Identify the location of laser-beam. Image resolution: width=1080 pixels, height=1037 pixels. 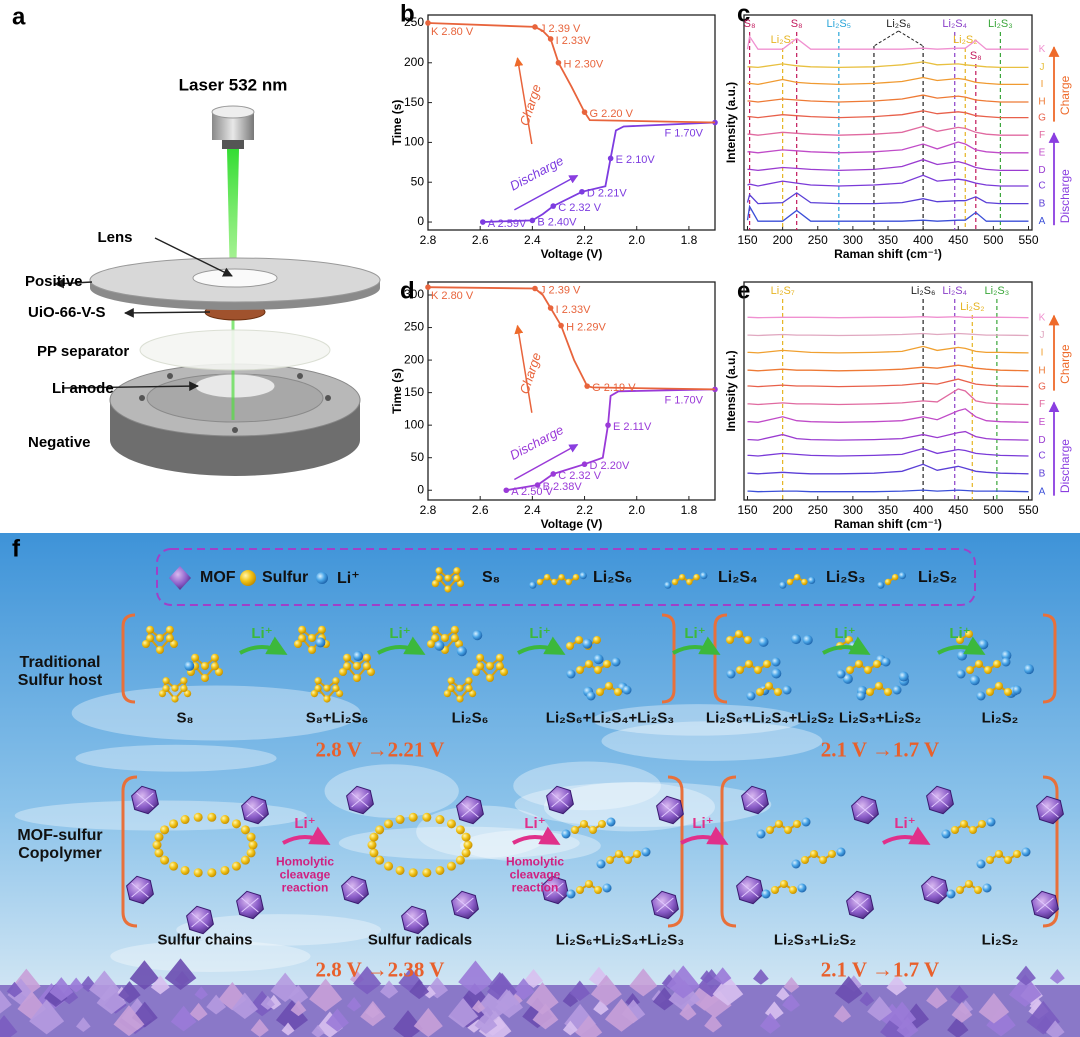
(233, 217).